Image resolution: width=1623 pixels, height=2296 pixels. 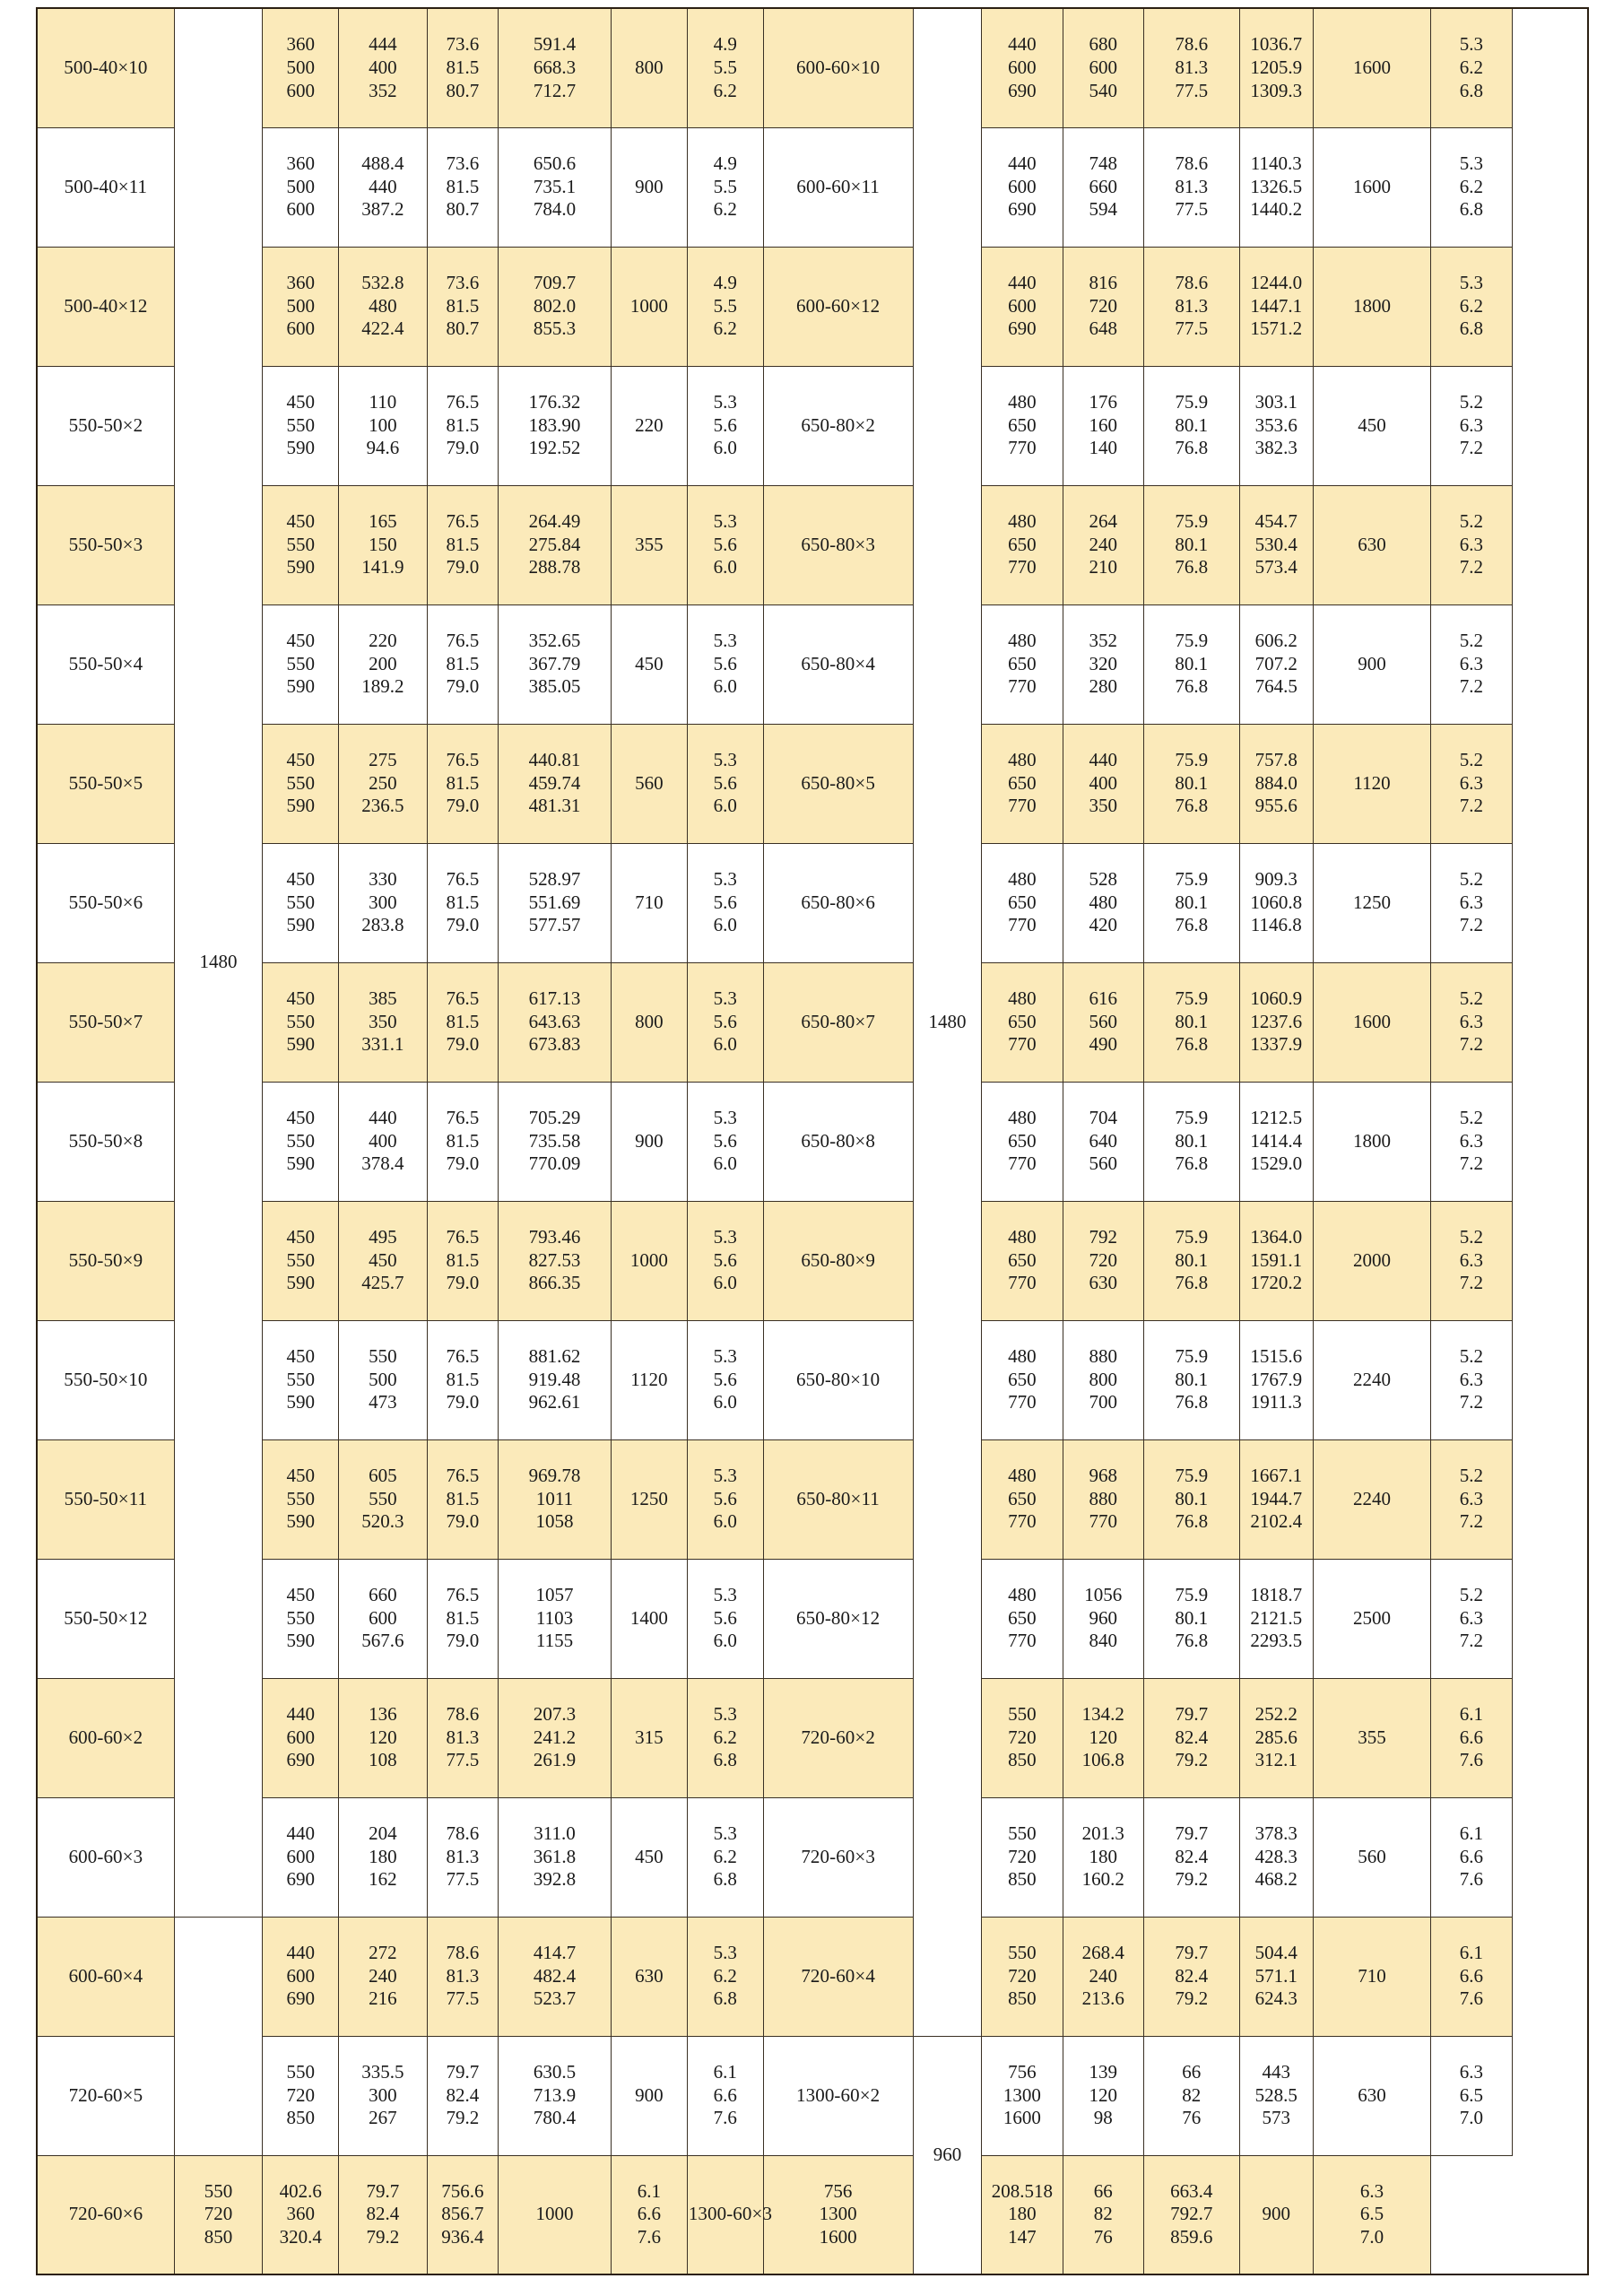 What do you see at coordinates (838, 1022) in the screenshot?
I see `table-cell: 650-80×7` at bounding box center [838, 1022].